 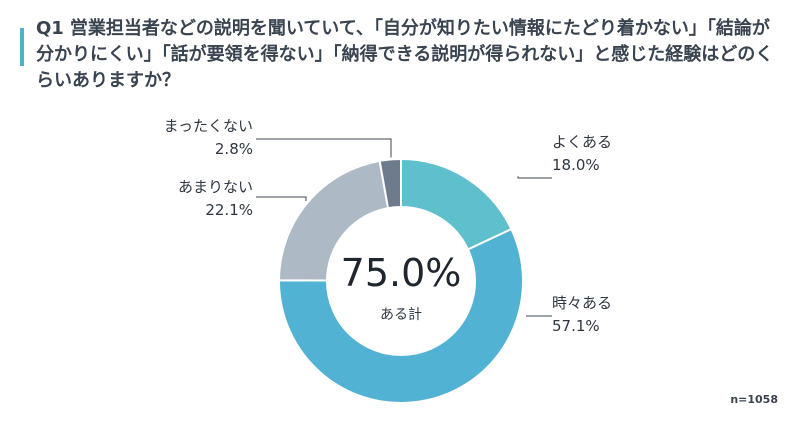 What do you see at coordinates (576, 165) in the screenshot?
I see `slice-value-label: 18.0%` at bounding box center [576, 165].